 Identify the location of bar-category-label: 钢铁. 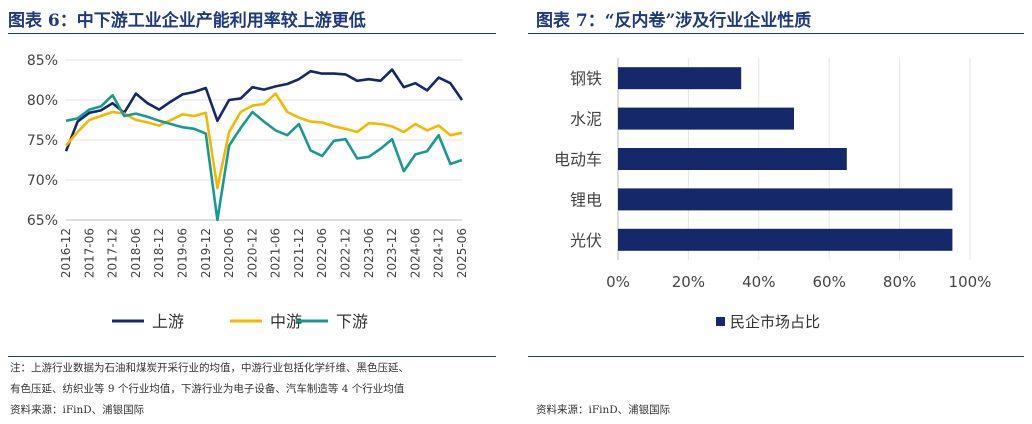
(586, 78).